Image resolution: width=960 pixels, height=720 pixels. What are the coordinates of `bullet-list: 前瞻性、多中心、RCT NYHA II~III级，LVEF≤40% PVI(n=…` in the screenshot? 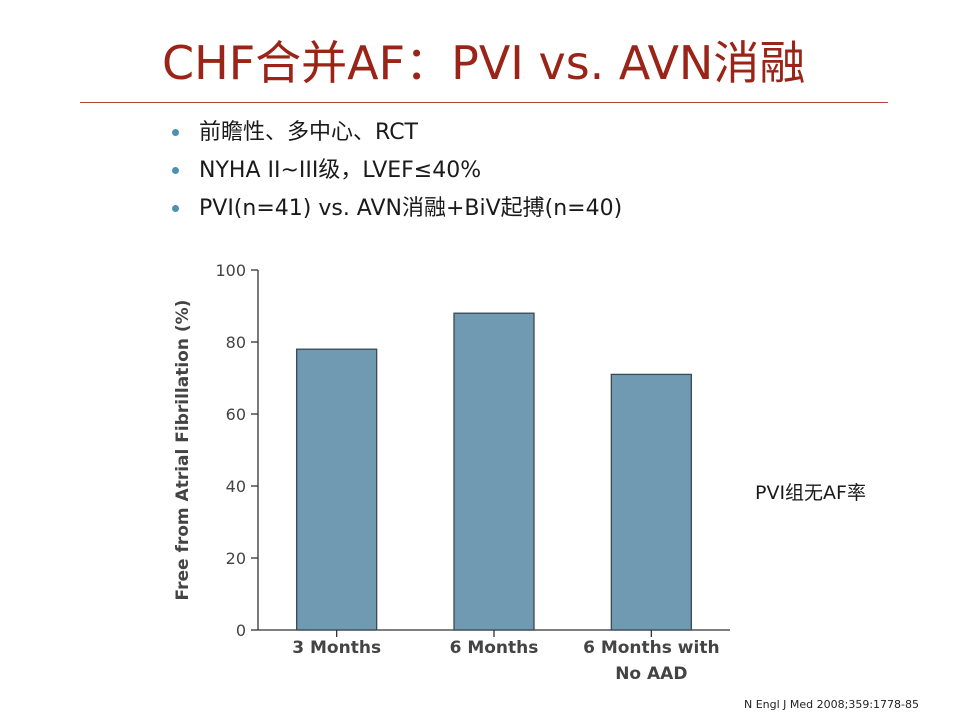 It's located at (397, 171).